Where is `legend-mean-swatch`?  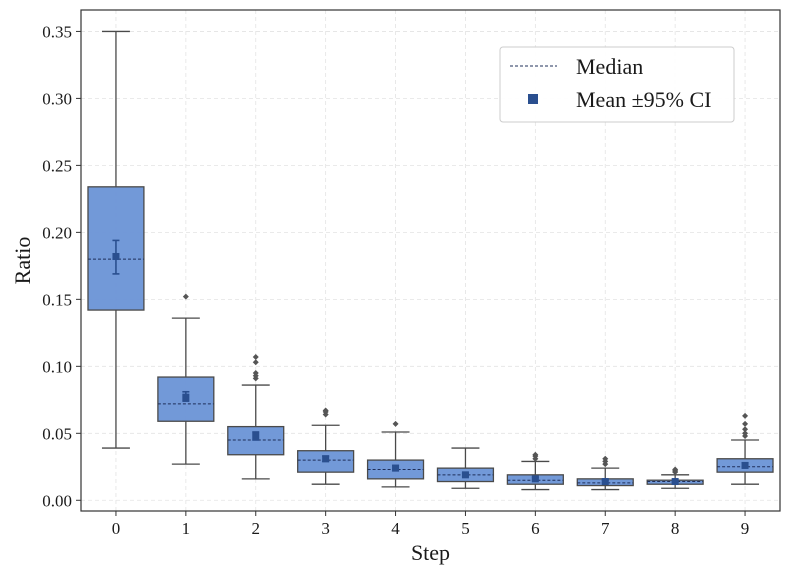
legend-mean-swatch is located at coordinates (533, 99).